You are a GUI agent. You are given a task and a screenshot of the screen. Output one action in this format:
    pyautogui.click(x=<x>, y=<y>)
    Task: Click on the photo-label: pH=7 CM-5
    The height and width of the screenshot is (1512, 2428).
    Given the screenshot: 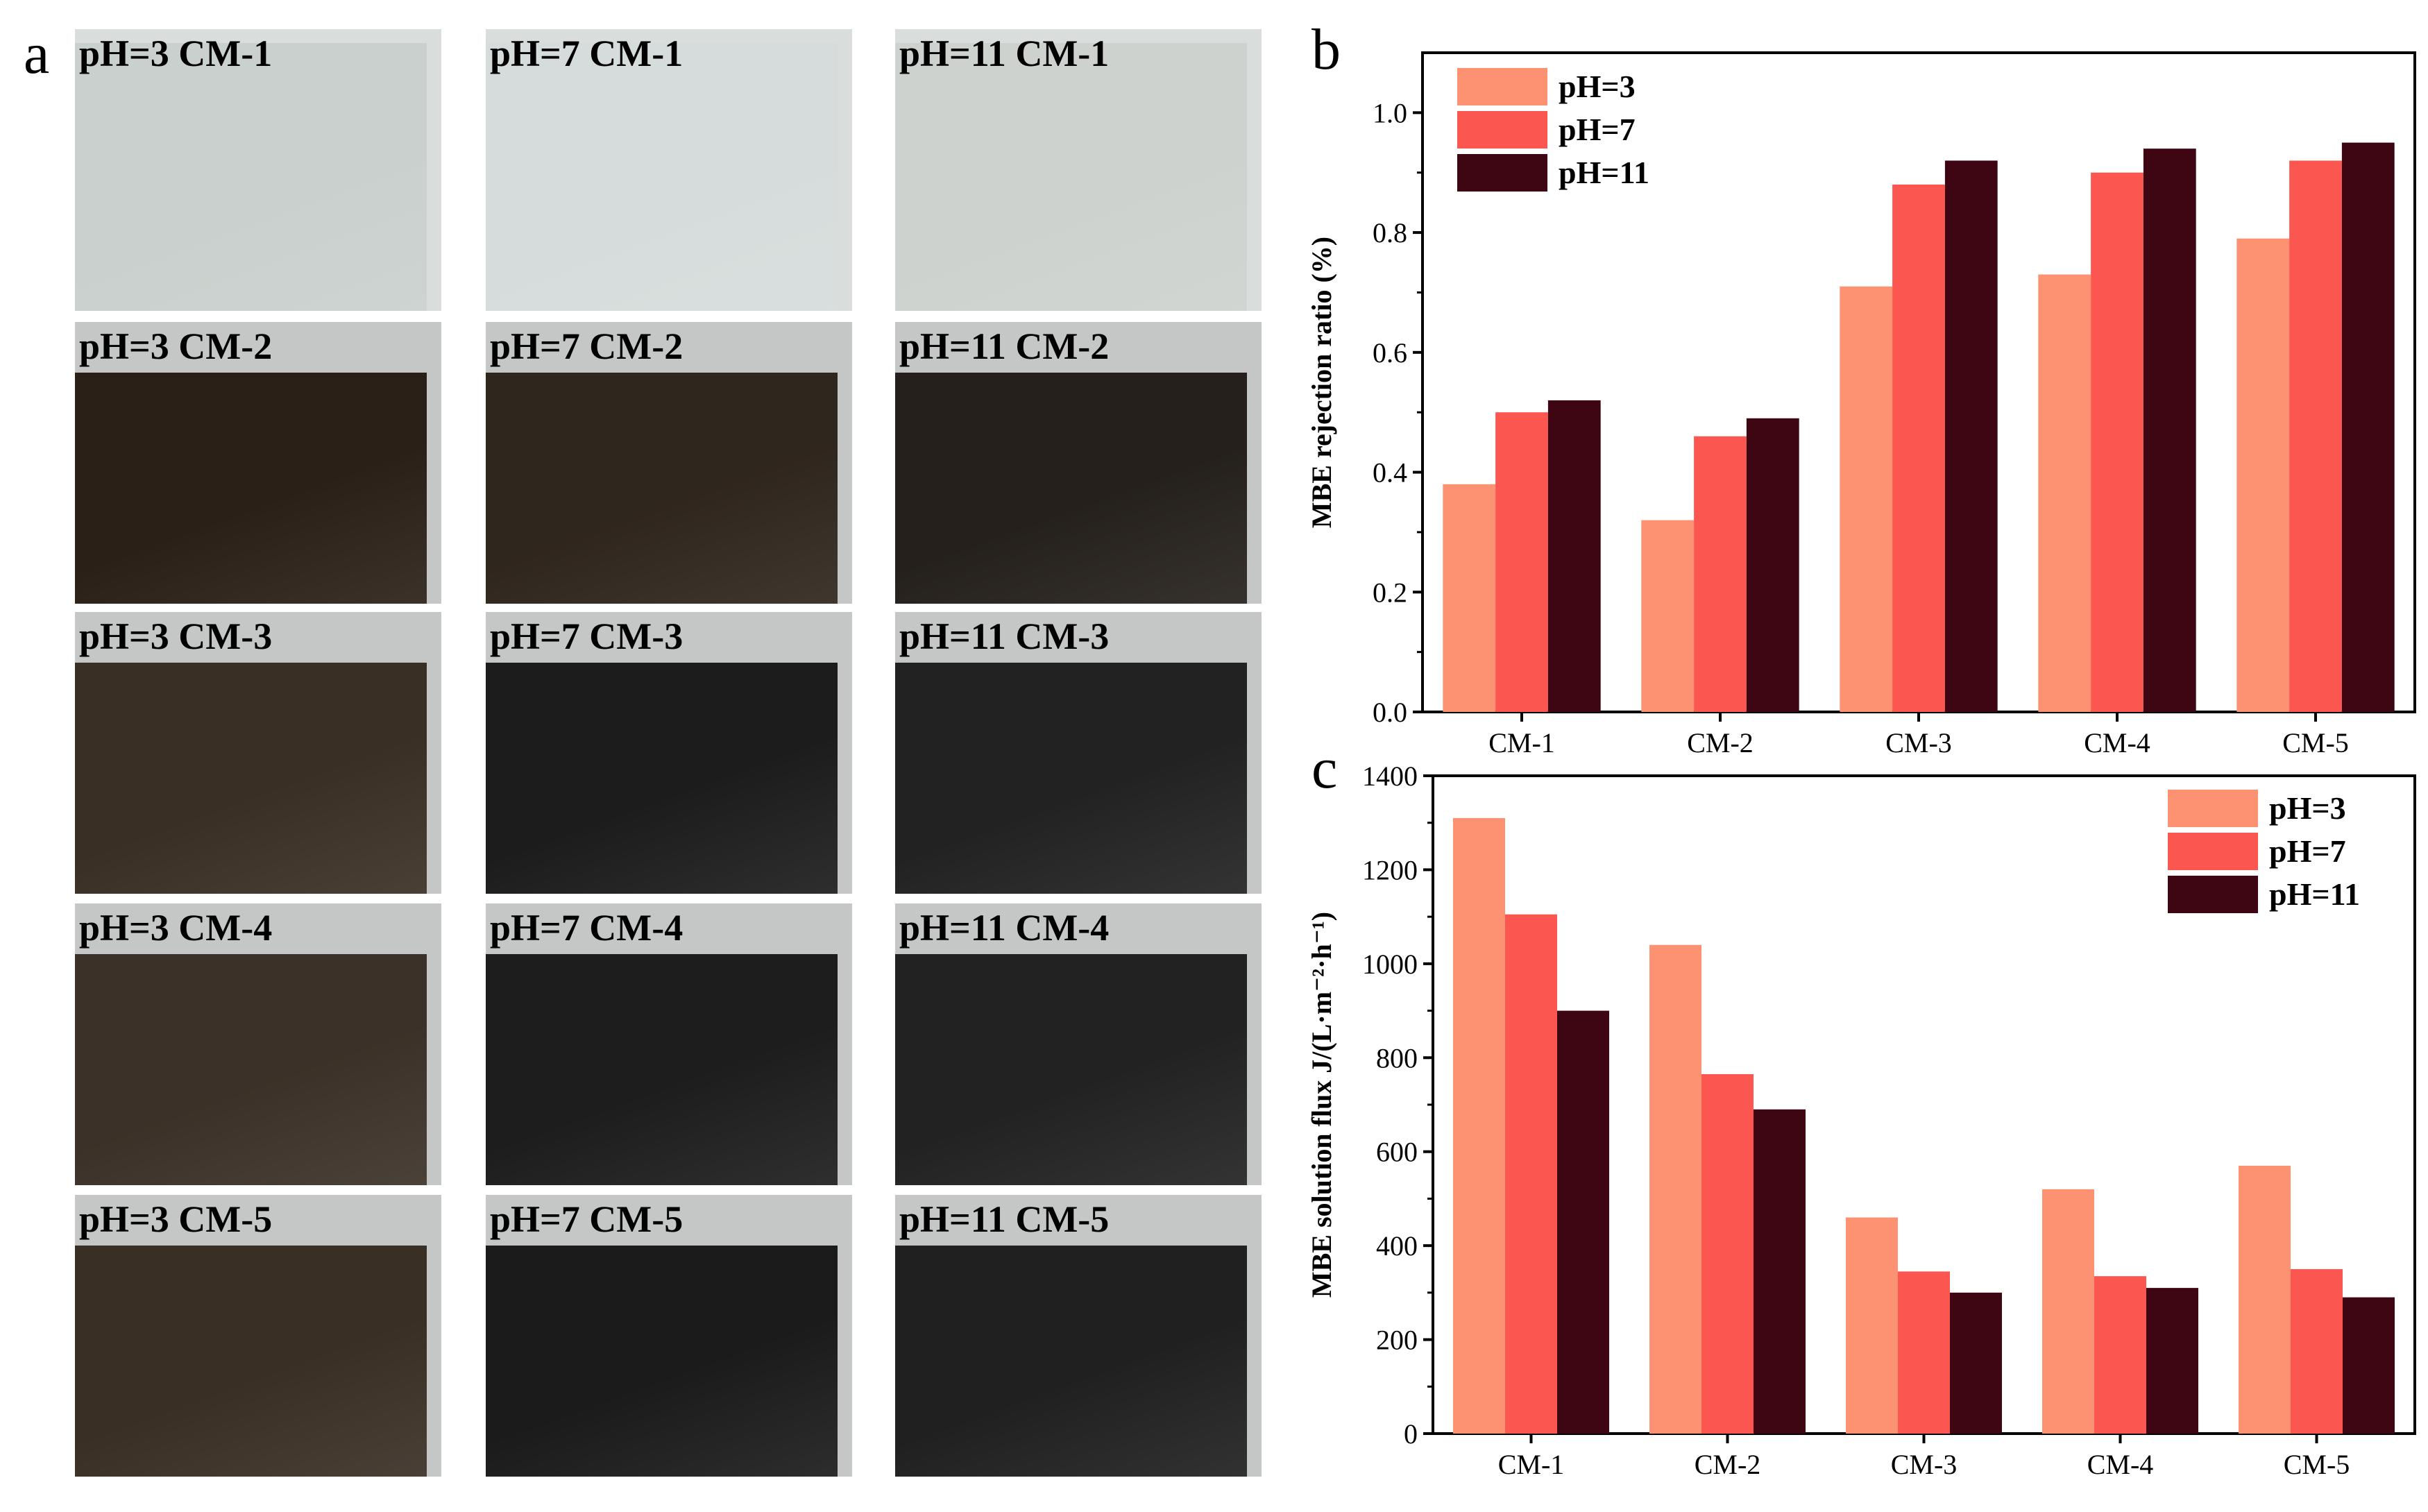 What is the action you would take?
    pyautogui.click(x=587, y=1219)
    